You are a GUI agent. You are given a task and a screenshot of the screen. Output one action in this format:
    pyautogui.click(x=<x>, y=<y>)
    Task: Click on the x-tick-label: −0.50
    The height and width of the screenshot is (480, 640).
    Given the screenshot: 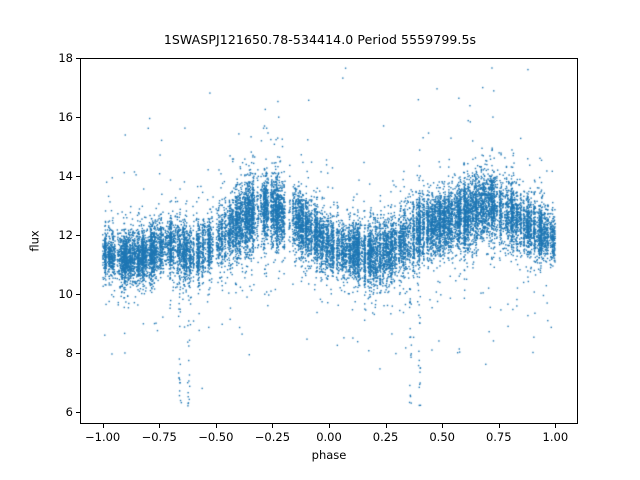 What is the action you would take?
    pyautogui.click(x=216, y=437)
    